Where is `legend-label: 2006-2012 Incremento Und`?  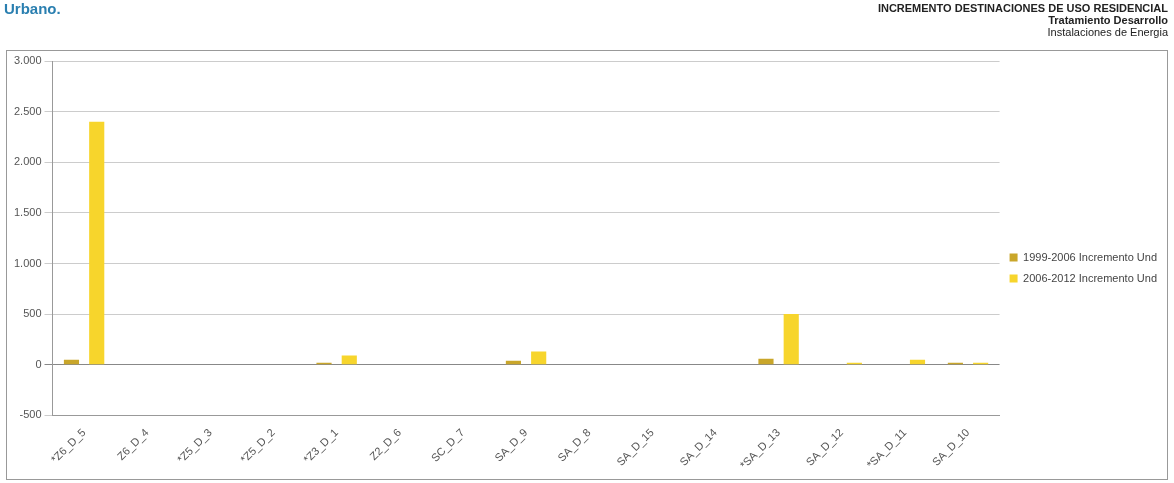 legend-label: 2006-2012 Incremento Und is located at coordinates (1090, 277).